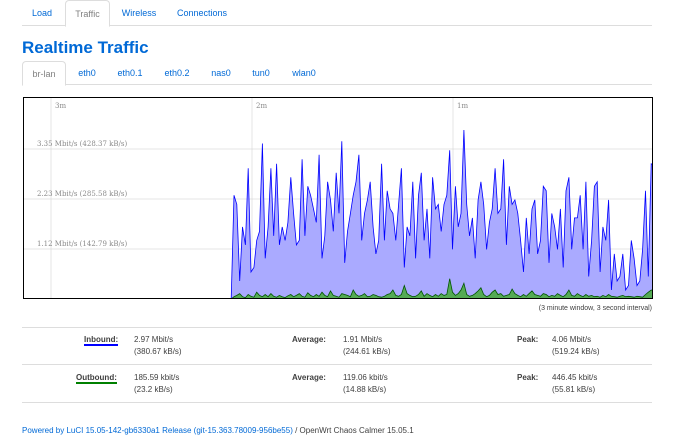 The image size is (690, 448). I want to click on outbound-current-bytes: (23.2 kB/s), so click(153, 389).